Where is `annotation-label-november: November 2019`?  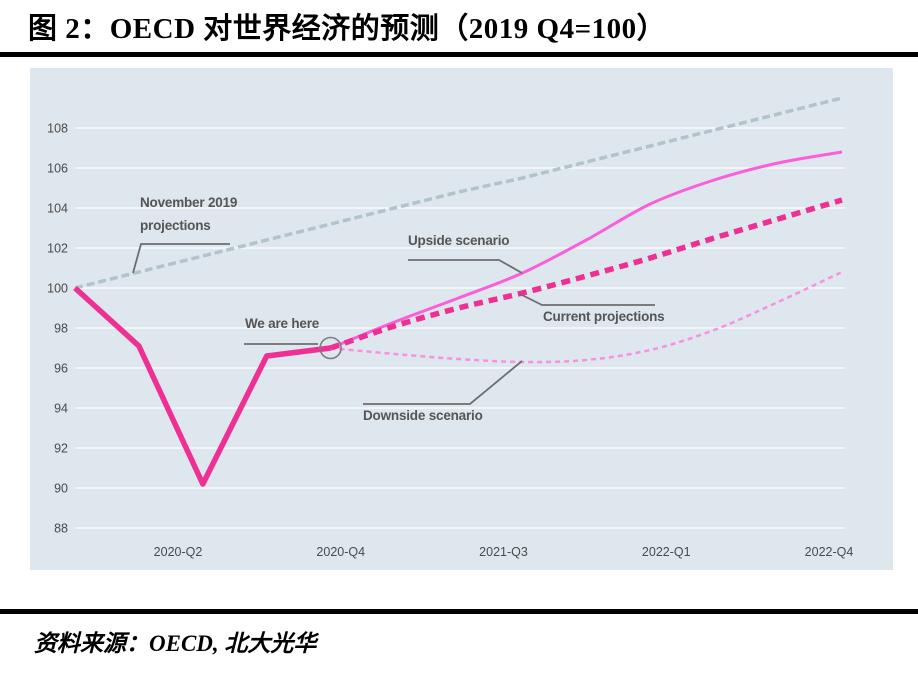
annotation-label-november: November 2019 is located at coordinates (188, 202).